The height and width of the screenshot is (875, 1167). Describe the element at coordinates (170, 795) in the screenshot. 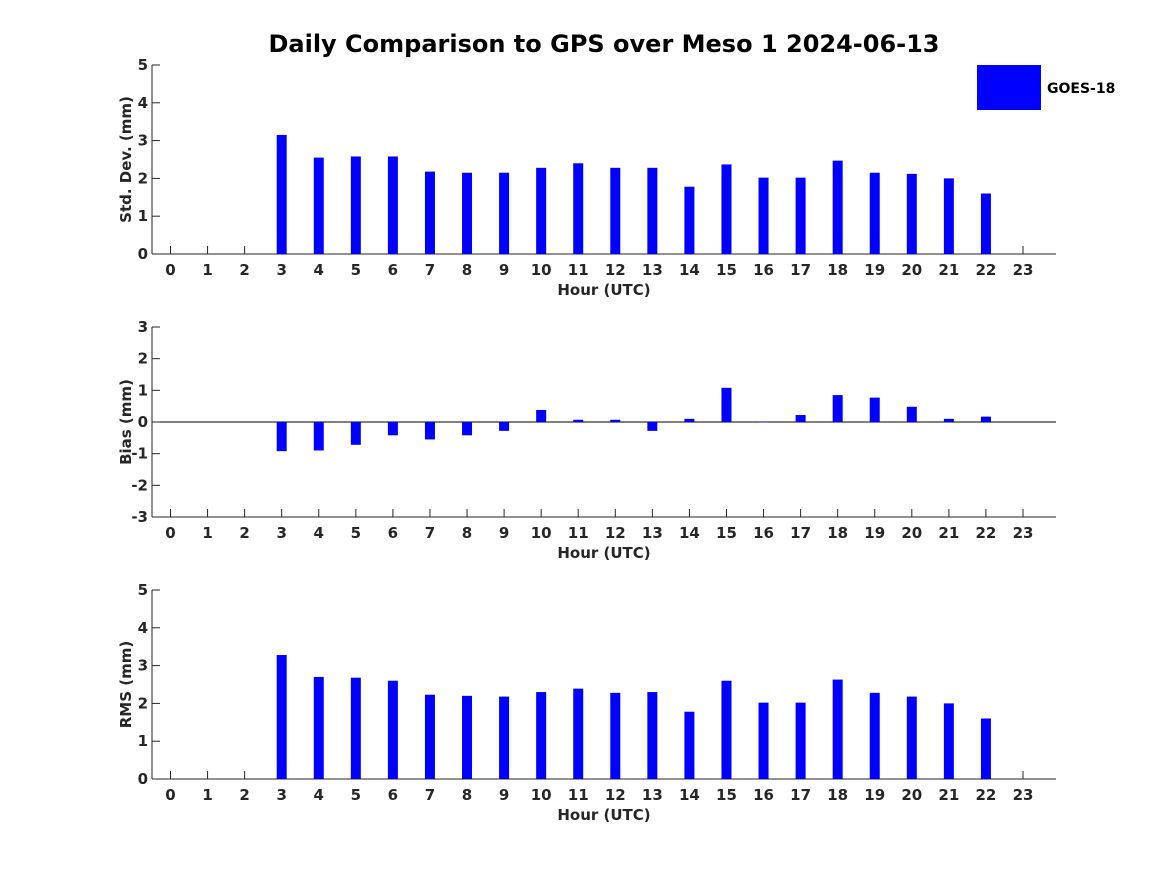

I see `x-tick-label: 0` at that location.